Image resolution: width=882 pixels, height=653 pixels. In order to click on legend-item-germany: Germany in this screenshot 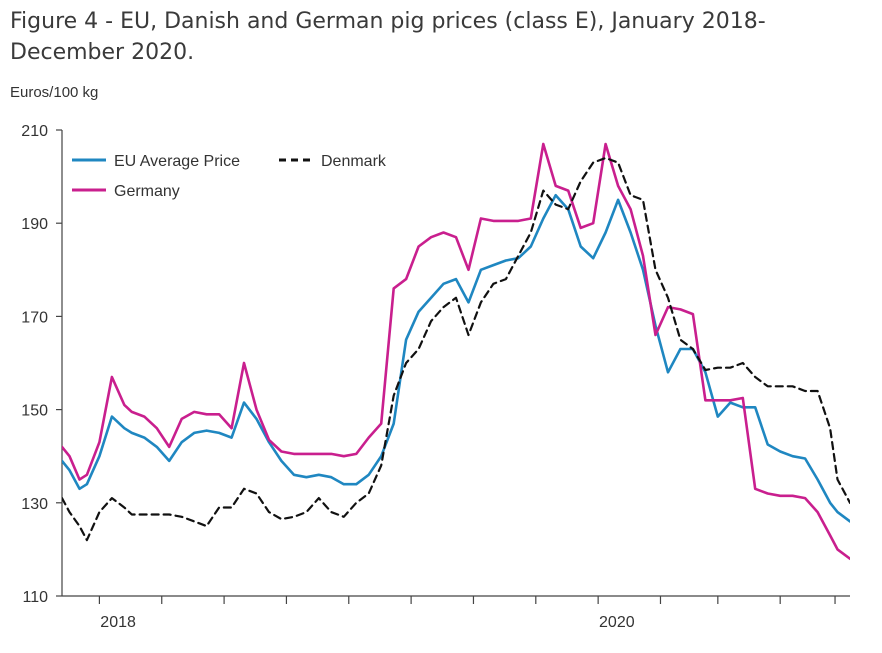, I will do `click(126, 191)`.